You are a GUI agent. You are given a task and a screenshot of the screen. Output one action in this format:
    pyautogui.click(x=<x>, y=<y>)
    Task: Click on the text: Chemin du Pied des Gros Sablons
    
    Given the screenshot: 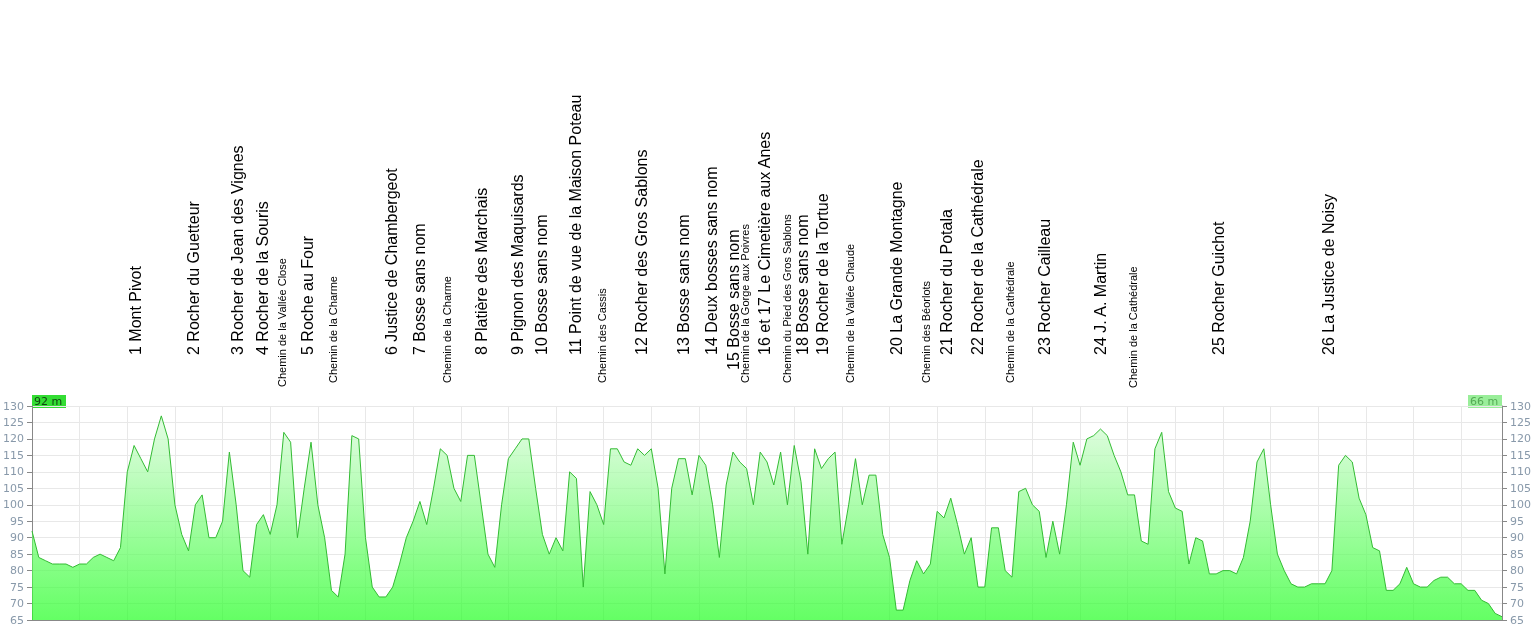 What is the action you would take?
    pyautogui.click(x=787, y=298)
    